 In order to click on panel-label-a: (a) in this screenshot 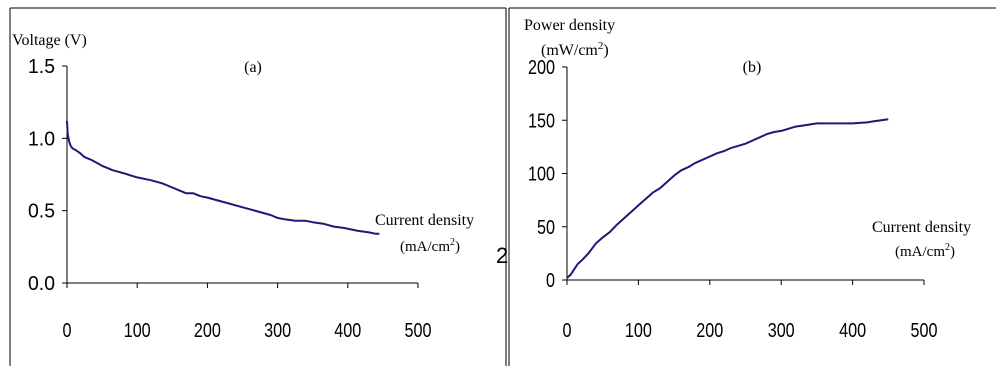, I will do `click(253, 67)`.